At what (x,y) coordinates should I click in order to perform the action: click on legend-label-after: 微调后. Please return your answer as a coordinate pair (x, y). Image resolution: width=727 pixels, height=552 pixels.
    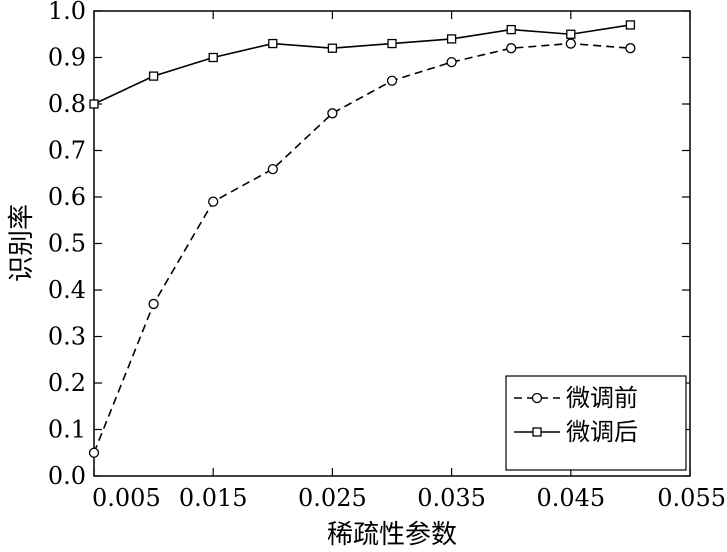
    Looking at the image, I should click on (602, 432).